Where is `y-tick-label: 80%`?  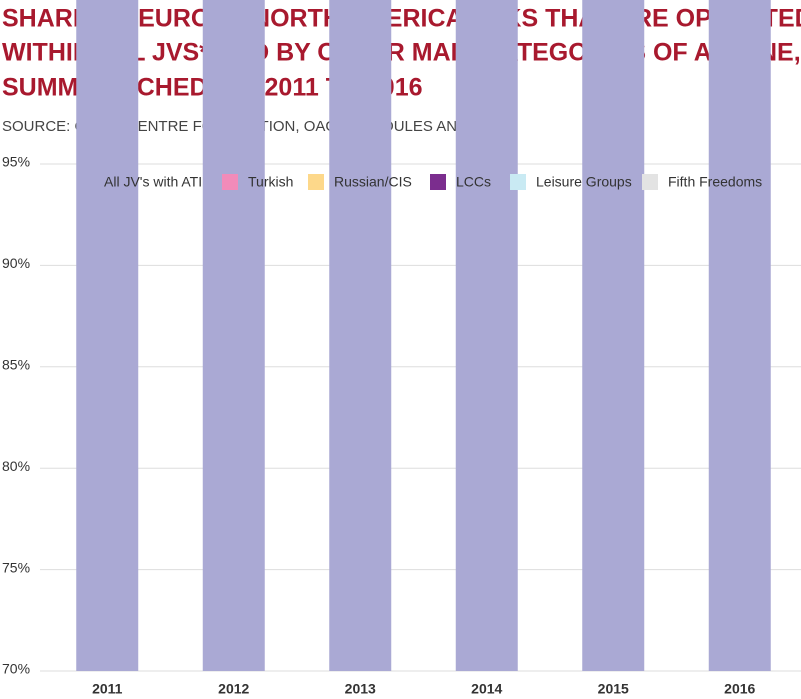
y-tick-label: 80% is located at coordinates (16, 466).